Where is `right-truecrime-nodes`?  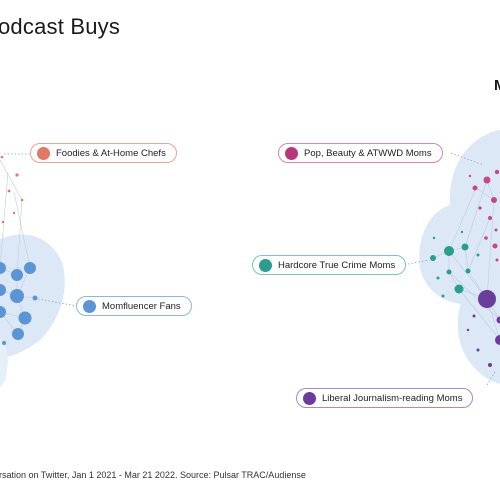 right-truecrime-nodes is located at coordinates (455, 264).